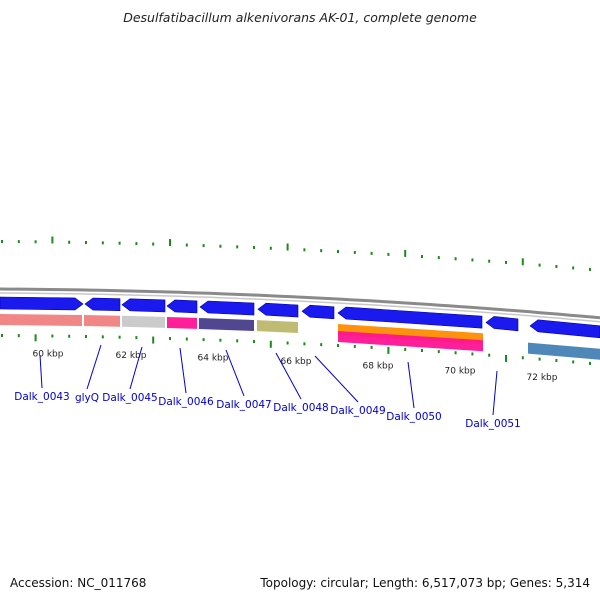 The image size is (600, 600). I want to click on accession-text: Accession: NC_011768, so click(78, 583).